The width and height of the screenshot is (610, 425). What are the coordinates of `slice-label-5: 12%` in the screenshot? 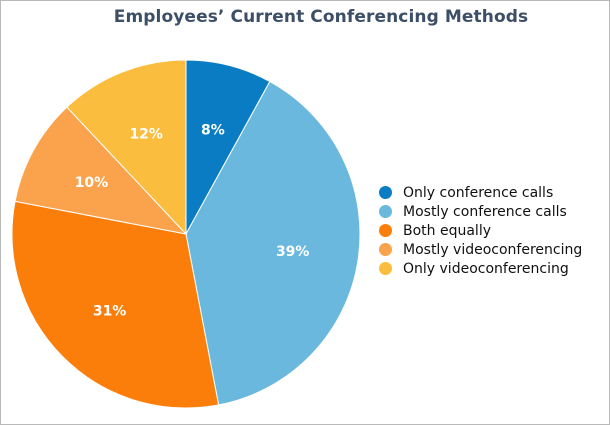 It's located at (146, 135).